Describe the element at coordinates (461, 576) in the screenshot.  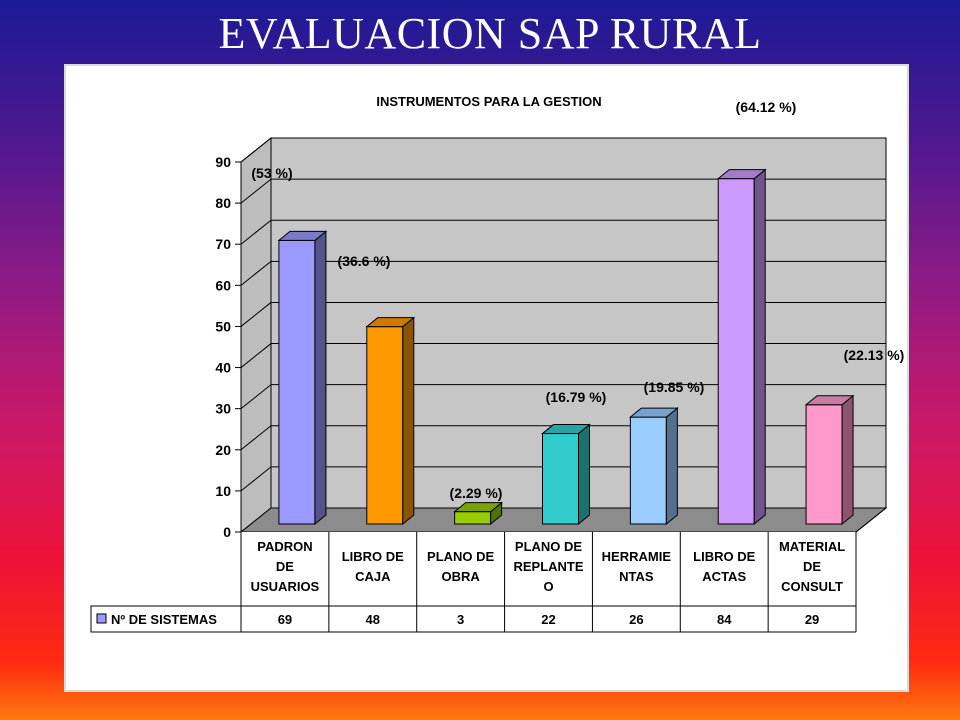
I see `x-tick-label-line: OBRA` at that location.